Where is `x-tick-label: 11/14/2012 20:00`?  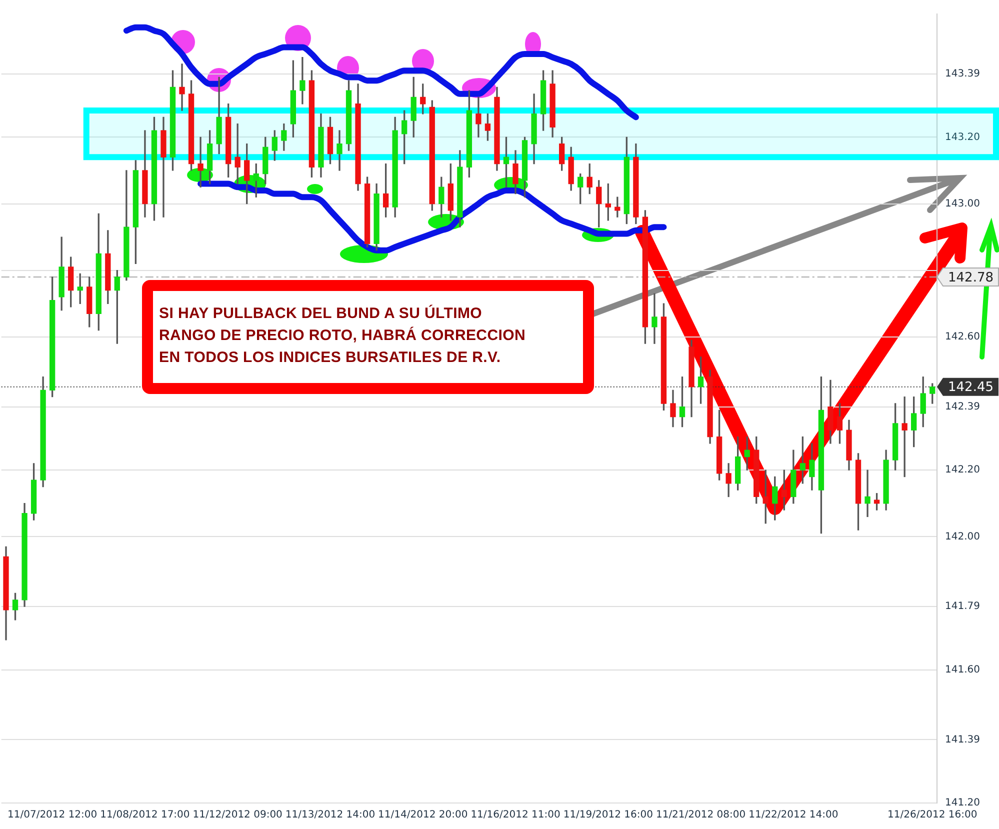 x-tick-label: 11/14/2012 20:00 is located at coordinates (423, 815).